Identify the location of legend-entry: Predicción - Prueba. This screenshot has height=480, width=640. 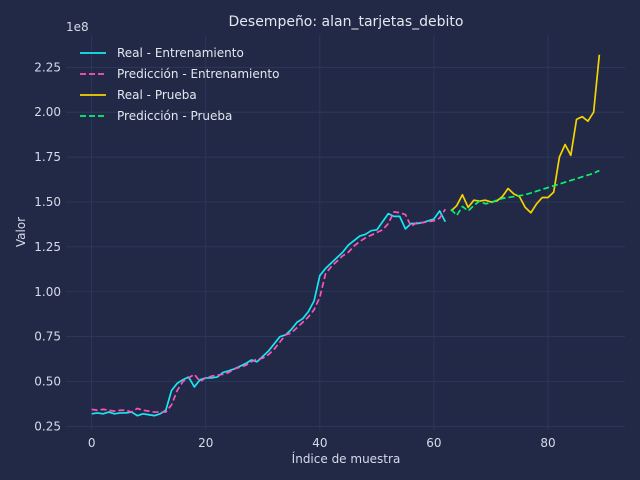
(174, 116).